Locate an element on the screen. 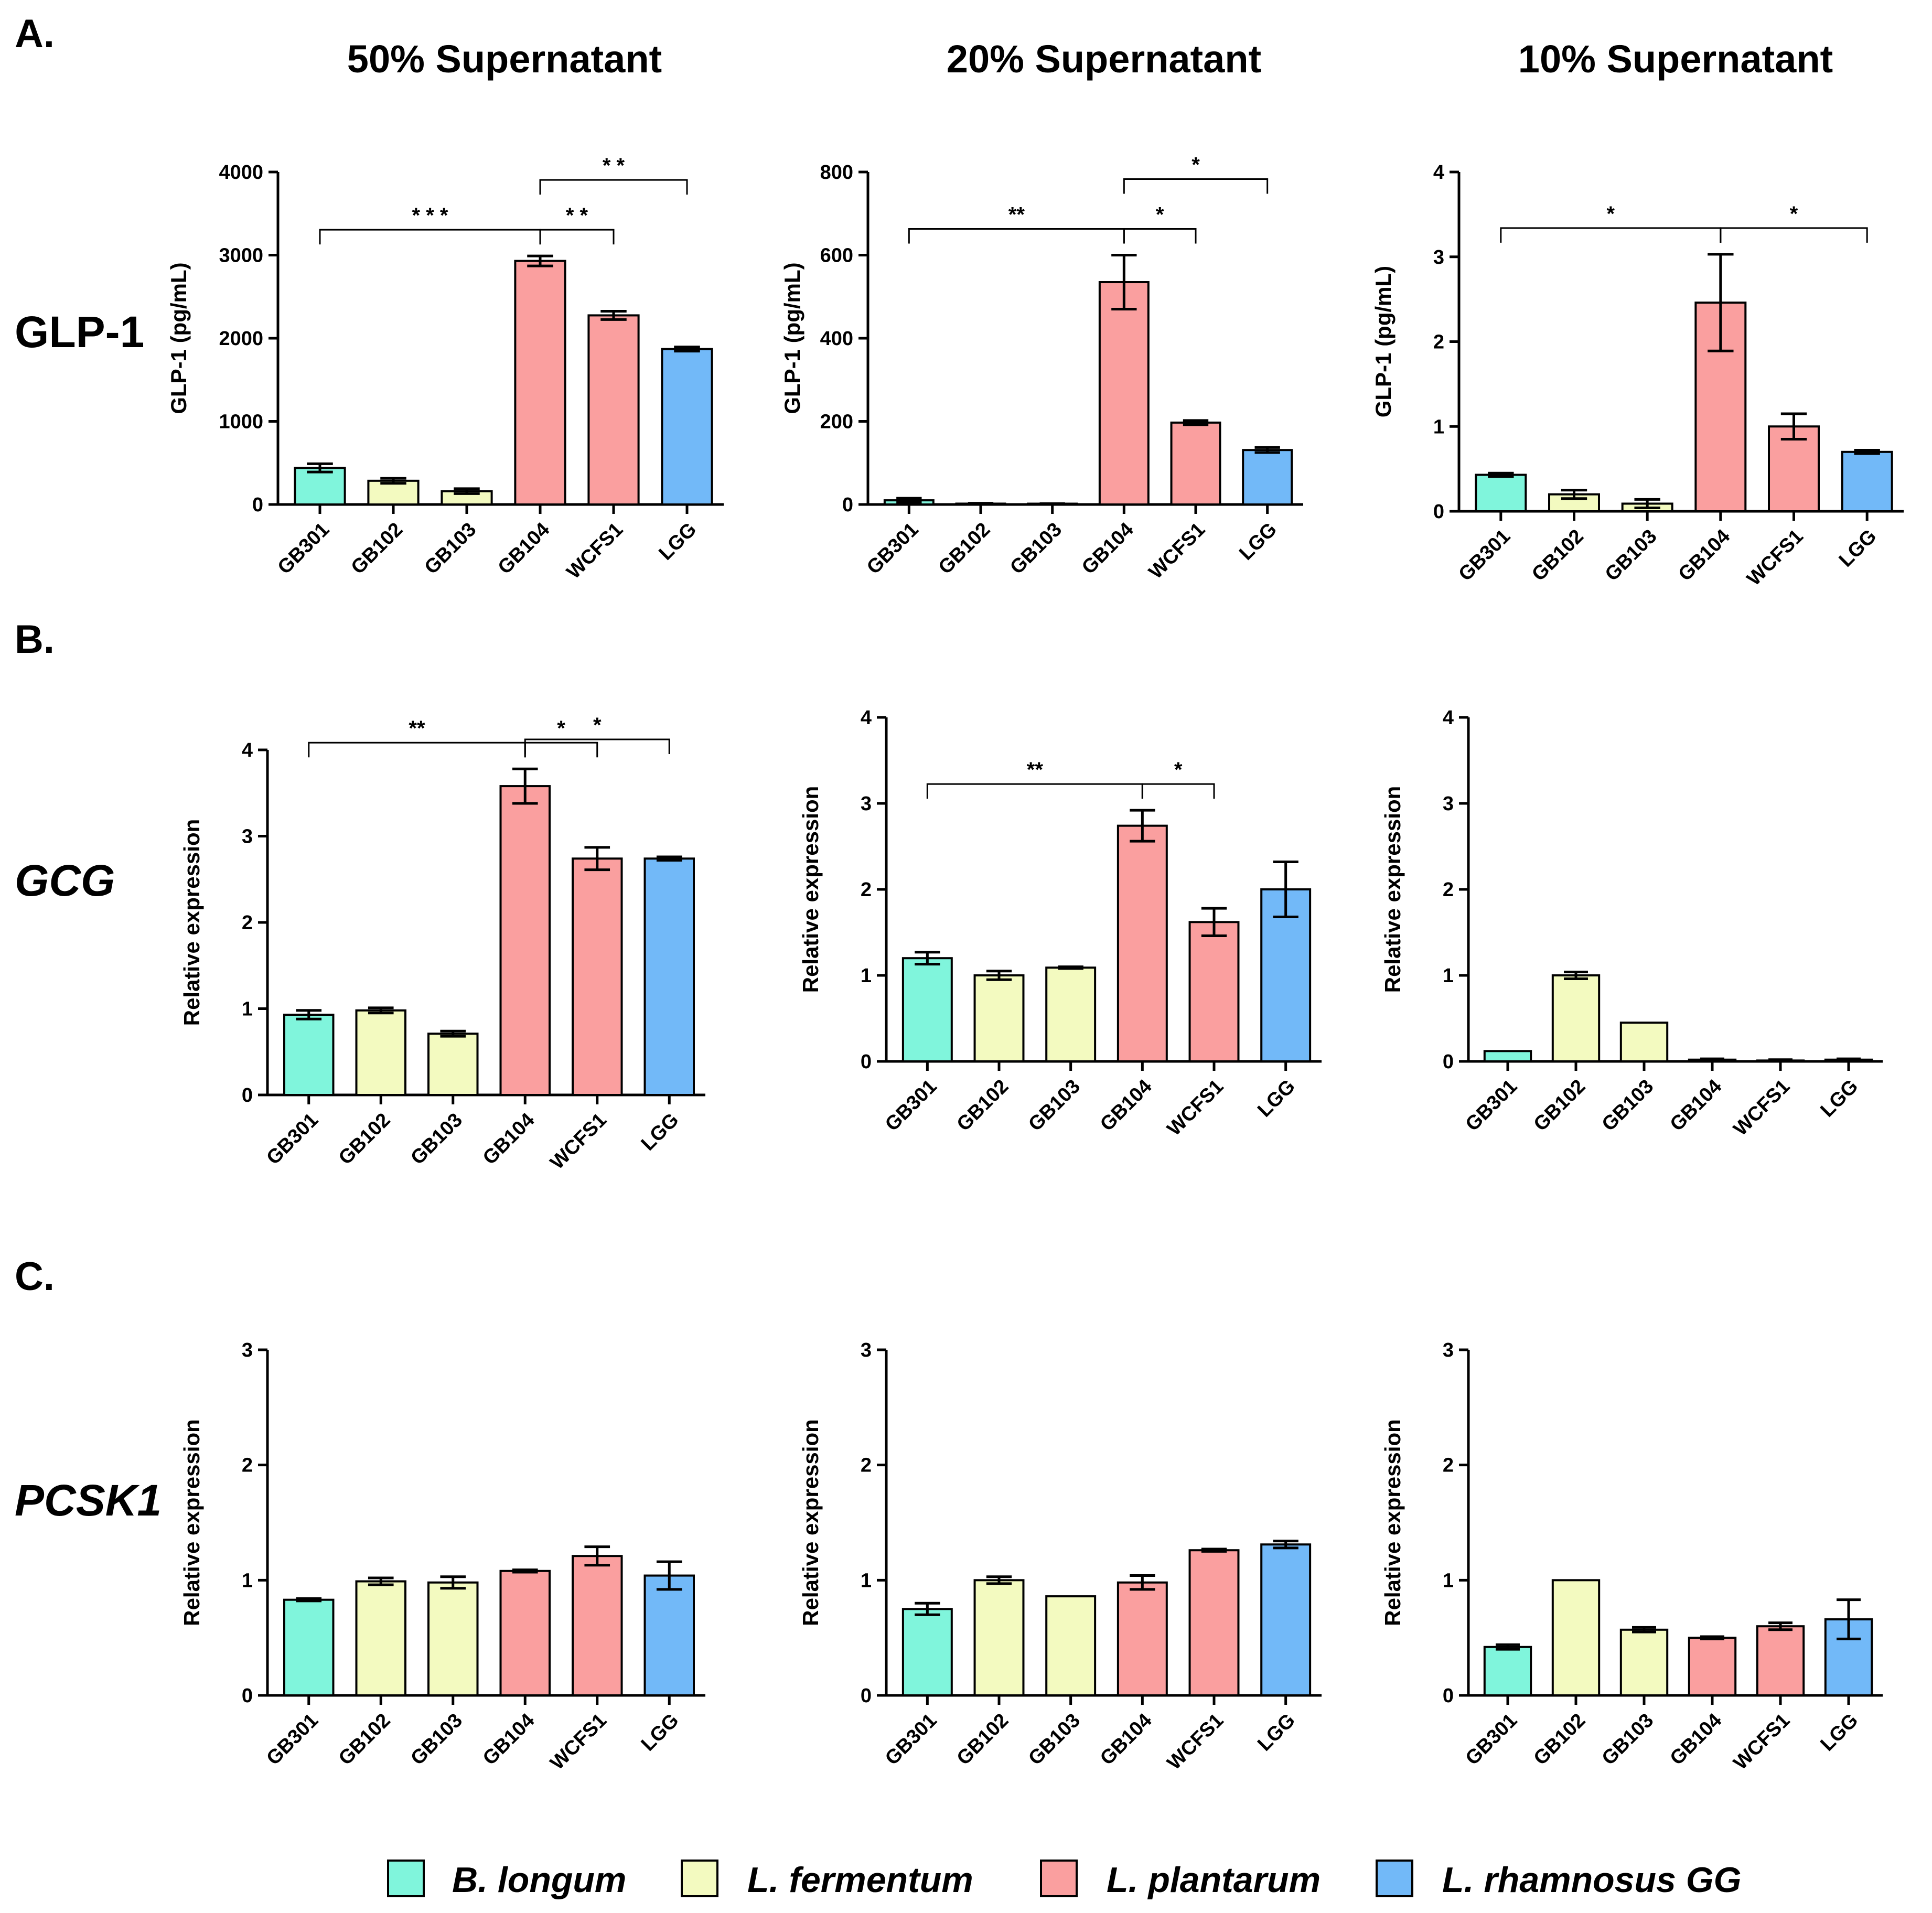 This screenshot has width=1932, height=1913. y-tick-label: 400 is located at coordinates (836, 339).